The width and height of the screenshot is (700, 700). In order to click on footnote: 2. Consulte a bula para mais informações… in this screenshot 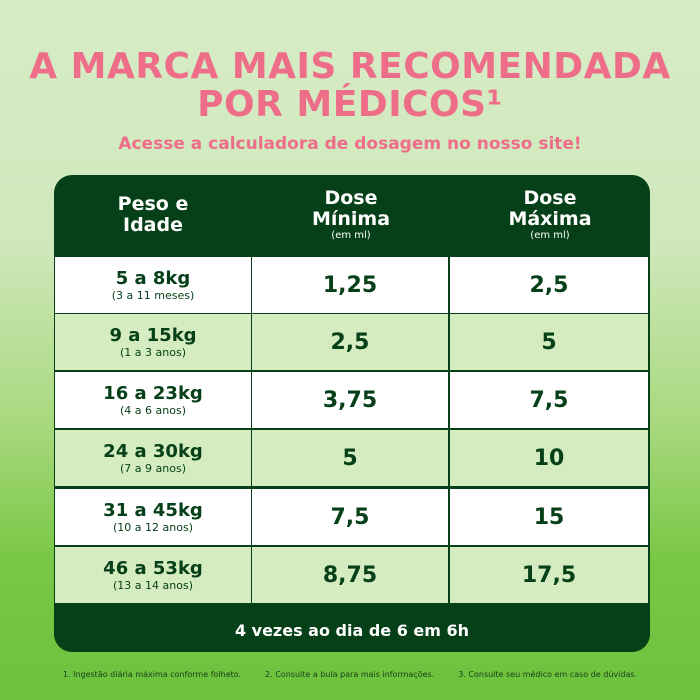, I will do `click(350, 674)`.